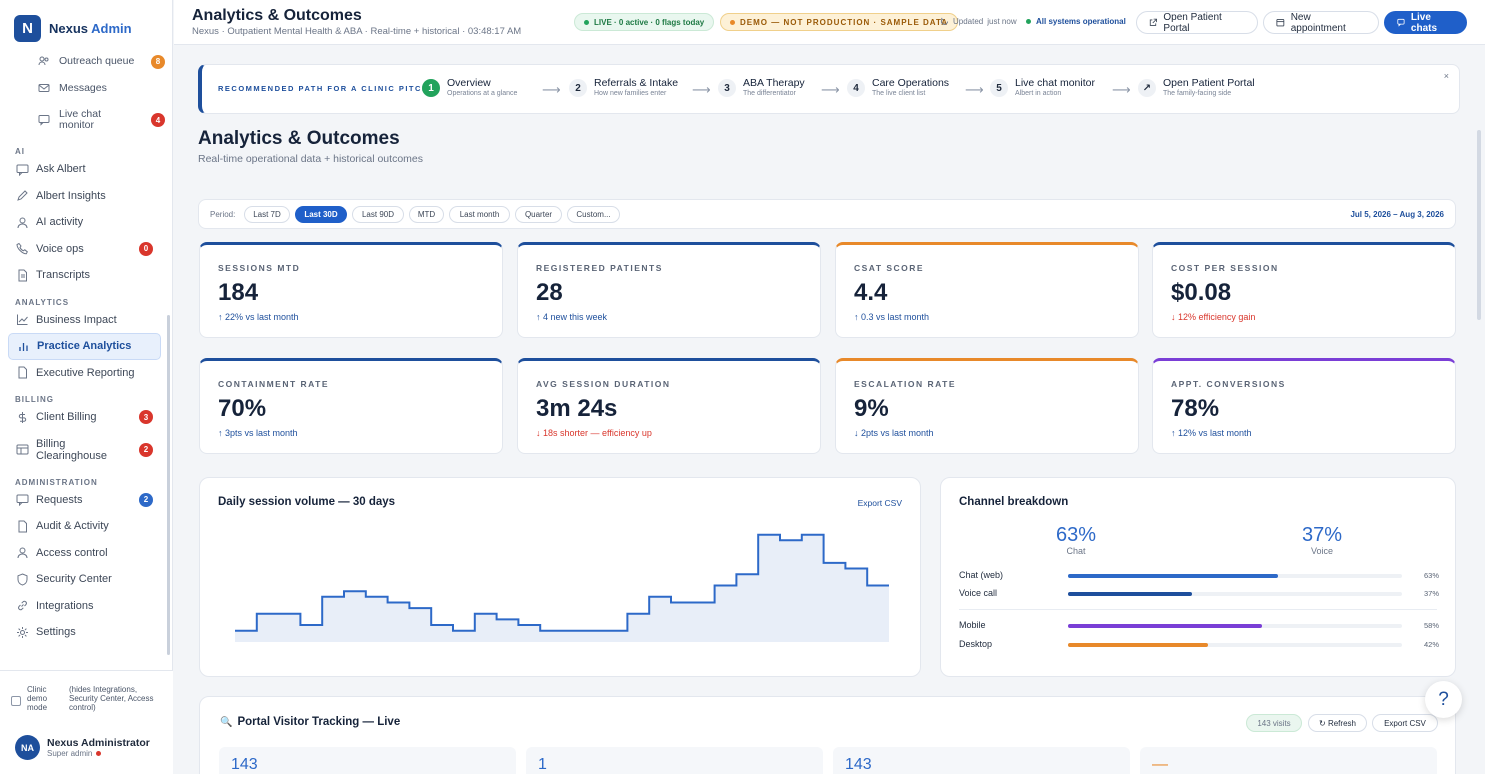 This screenshot has width=1485, height=774. What do you see at coordinates (378, 214) in the screenshot?
I see `period-chip-last-90d: Last 90D` at bounding box center [378, 214].